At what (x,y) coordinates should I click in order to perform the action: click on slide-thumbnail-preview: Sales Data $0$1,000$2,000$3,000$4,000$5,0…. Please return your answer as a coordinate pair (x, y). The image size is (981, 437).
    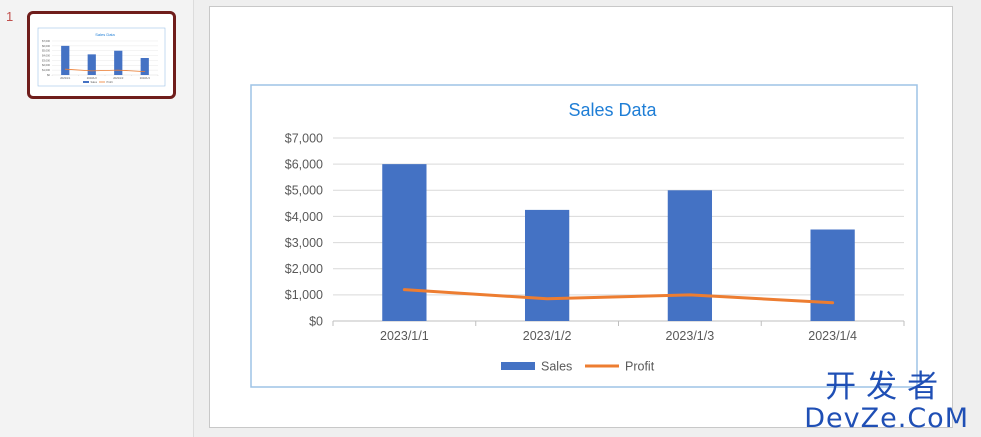
    Looking at the image, I should click on (101, 57).